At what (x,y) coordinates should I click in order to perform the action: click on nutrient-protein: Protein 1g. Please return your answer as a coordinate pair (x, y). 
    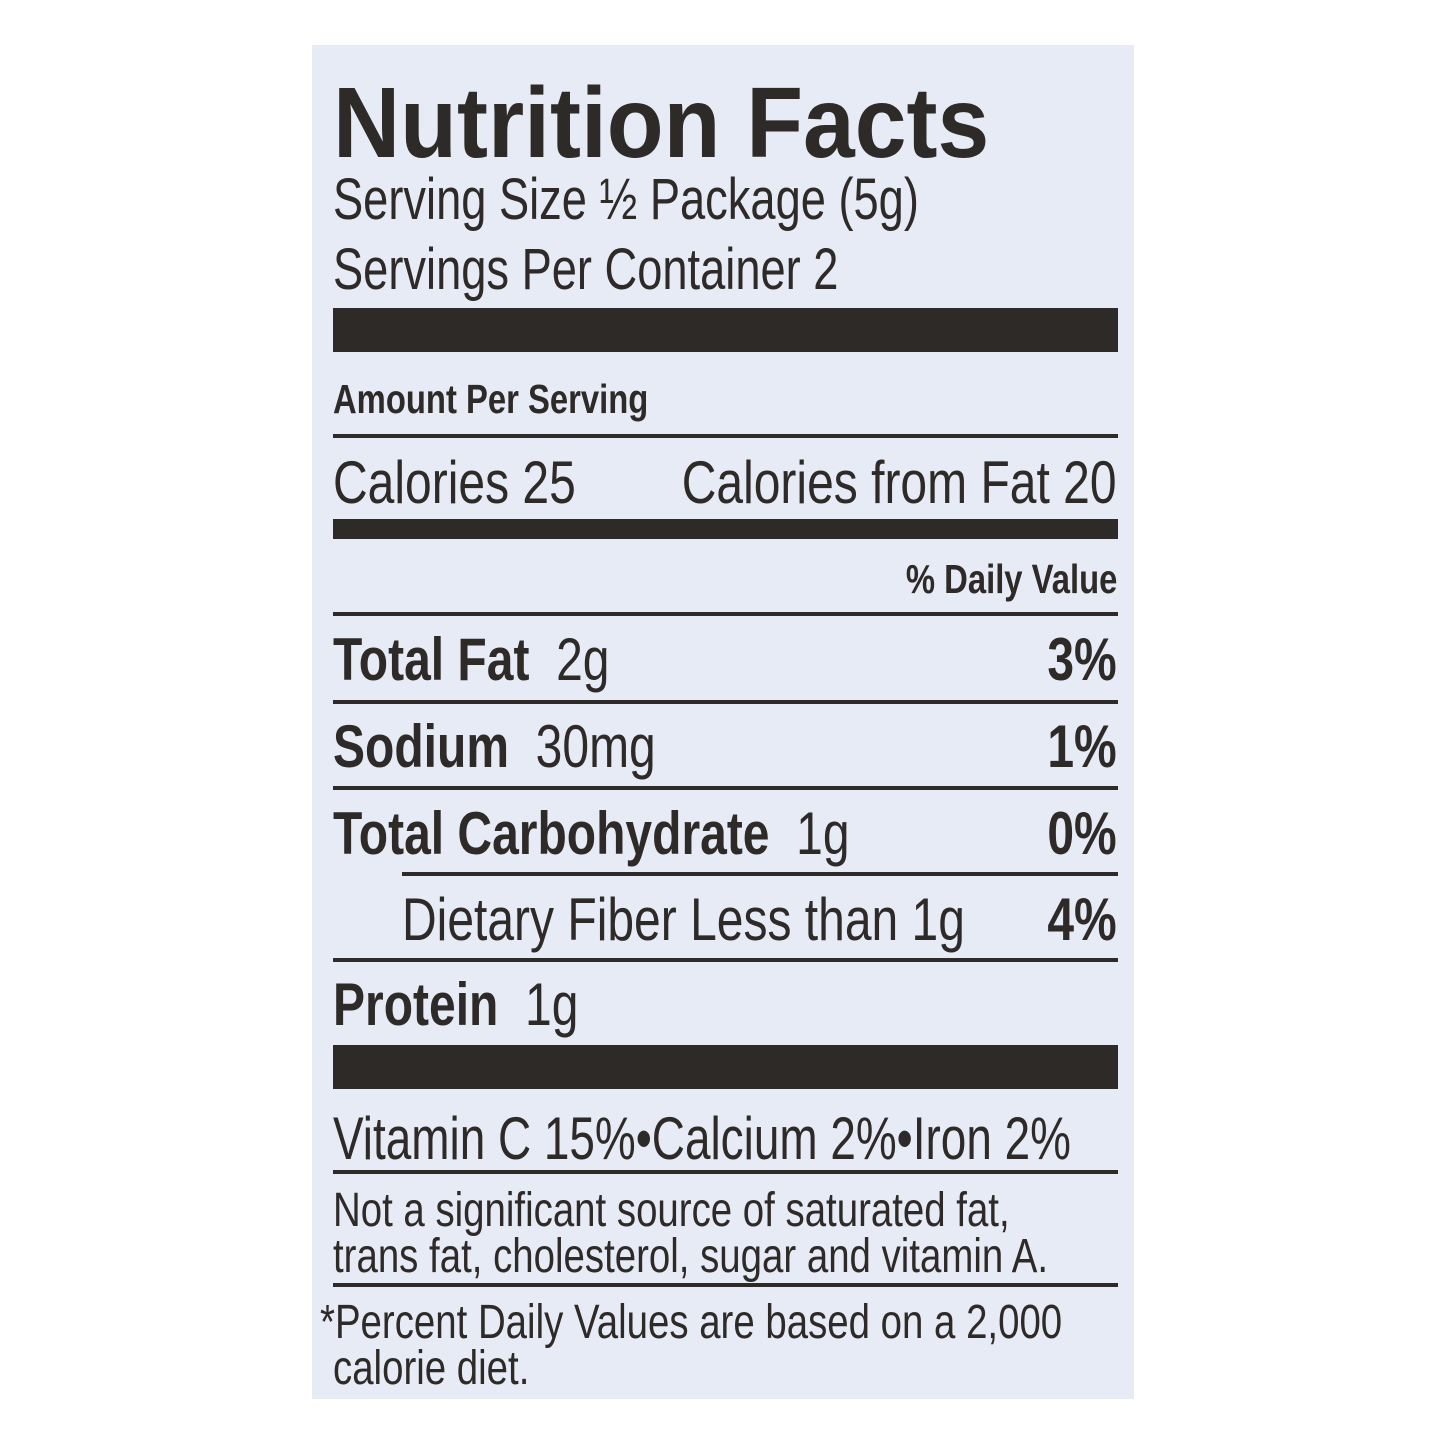
    Looking at the image, I should click on (455, 1005).